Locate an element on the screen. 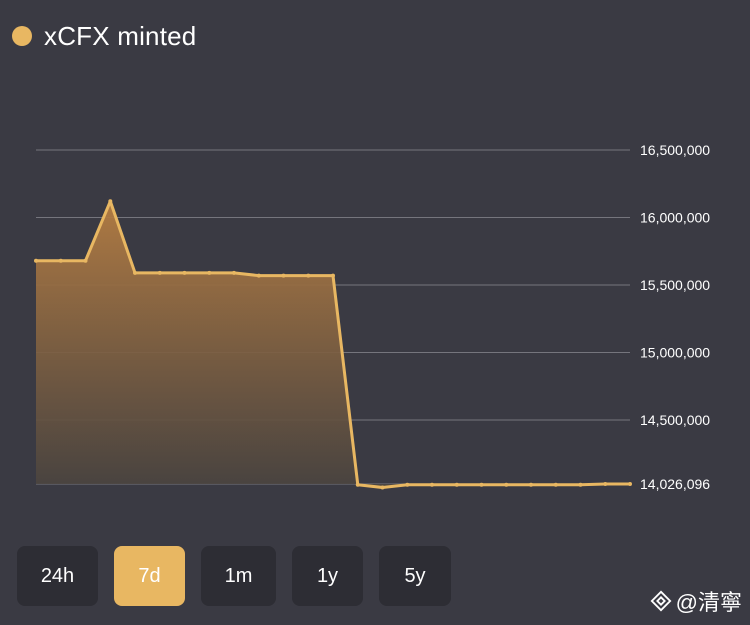  watermark: @清寧 is located at coordinates (696, 601).